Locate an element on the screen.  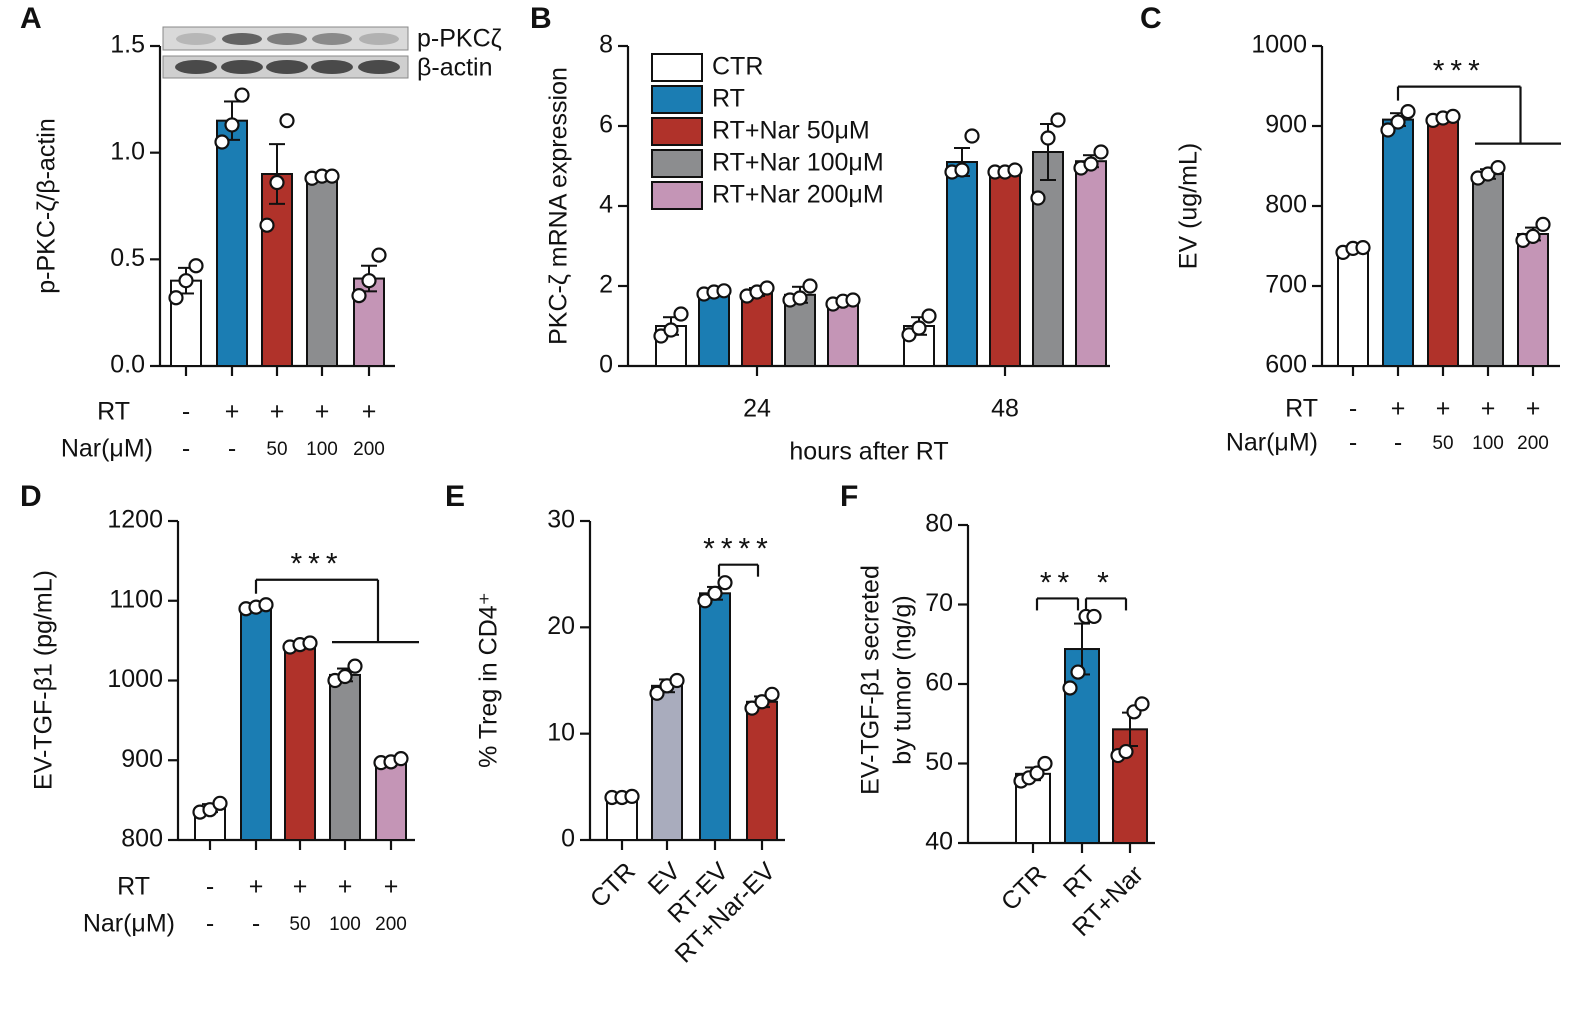
legend-label: RT is located at coordinates (728, 99).